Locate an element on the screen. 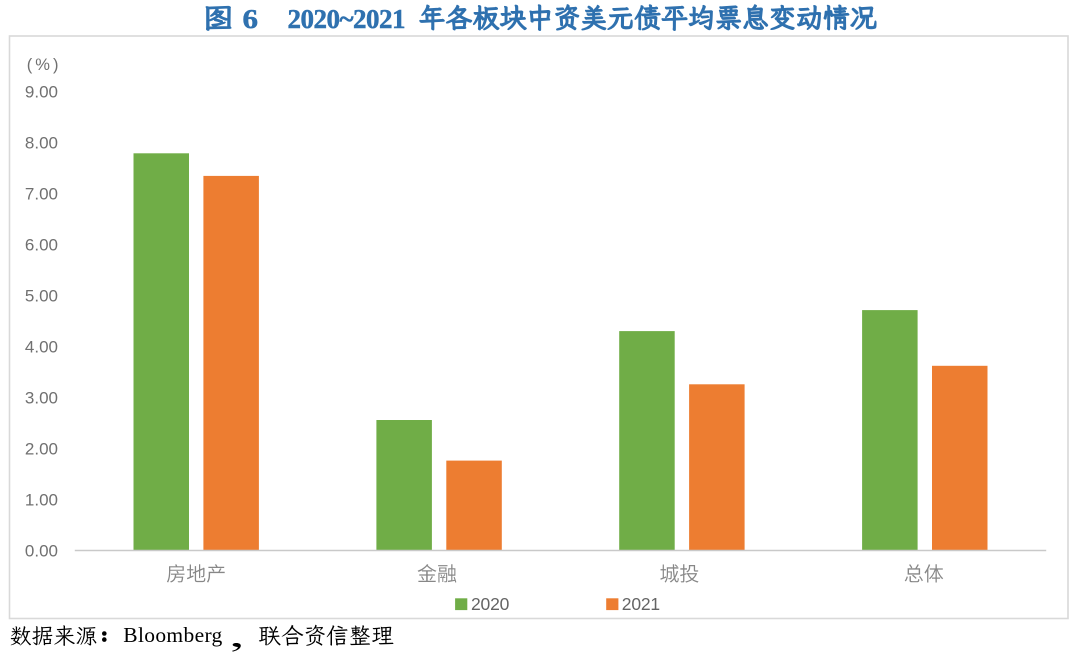 This screenshot has height=652, width=1080. svg-text: 3.00 is located at coordinates (41, 397).